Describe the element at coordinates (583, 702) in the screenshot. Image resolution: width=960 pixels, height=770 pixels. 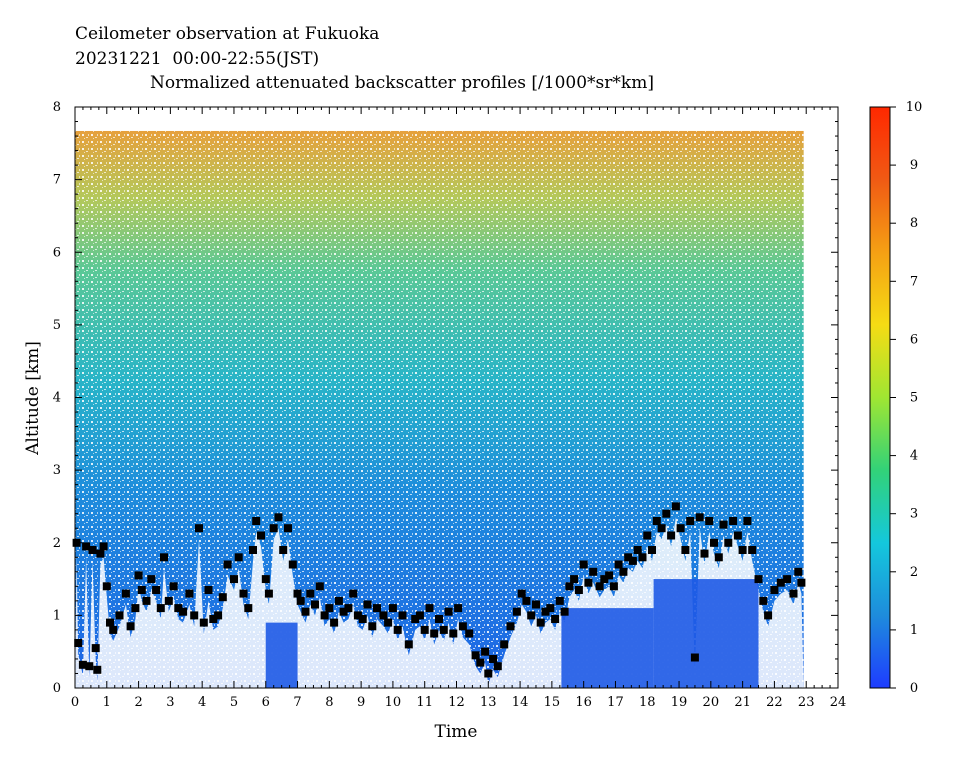
I see `x-tick-label: 16` at that location.